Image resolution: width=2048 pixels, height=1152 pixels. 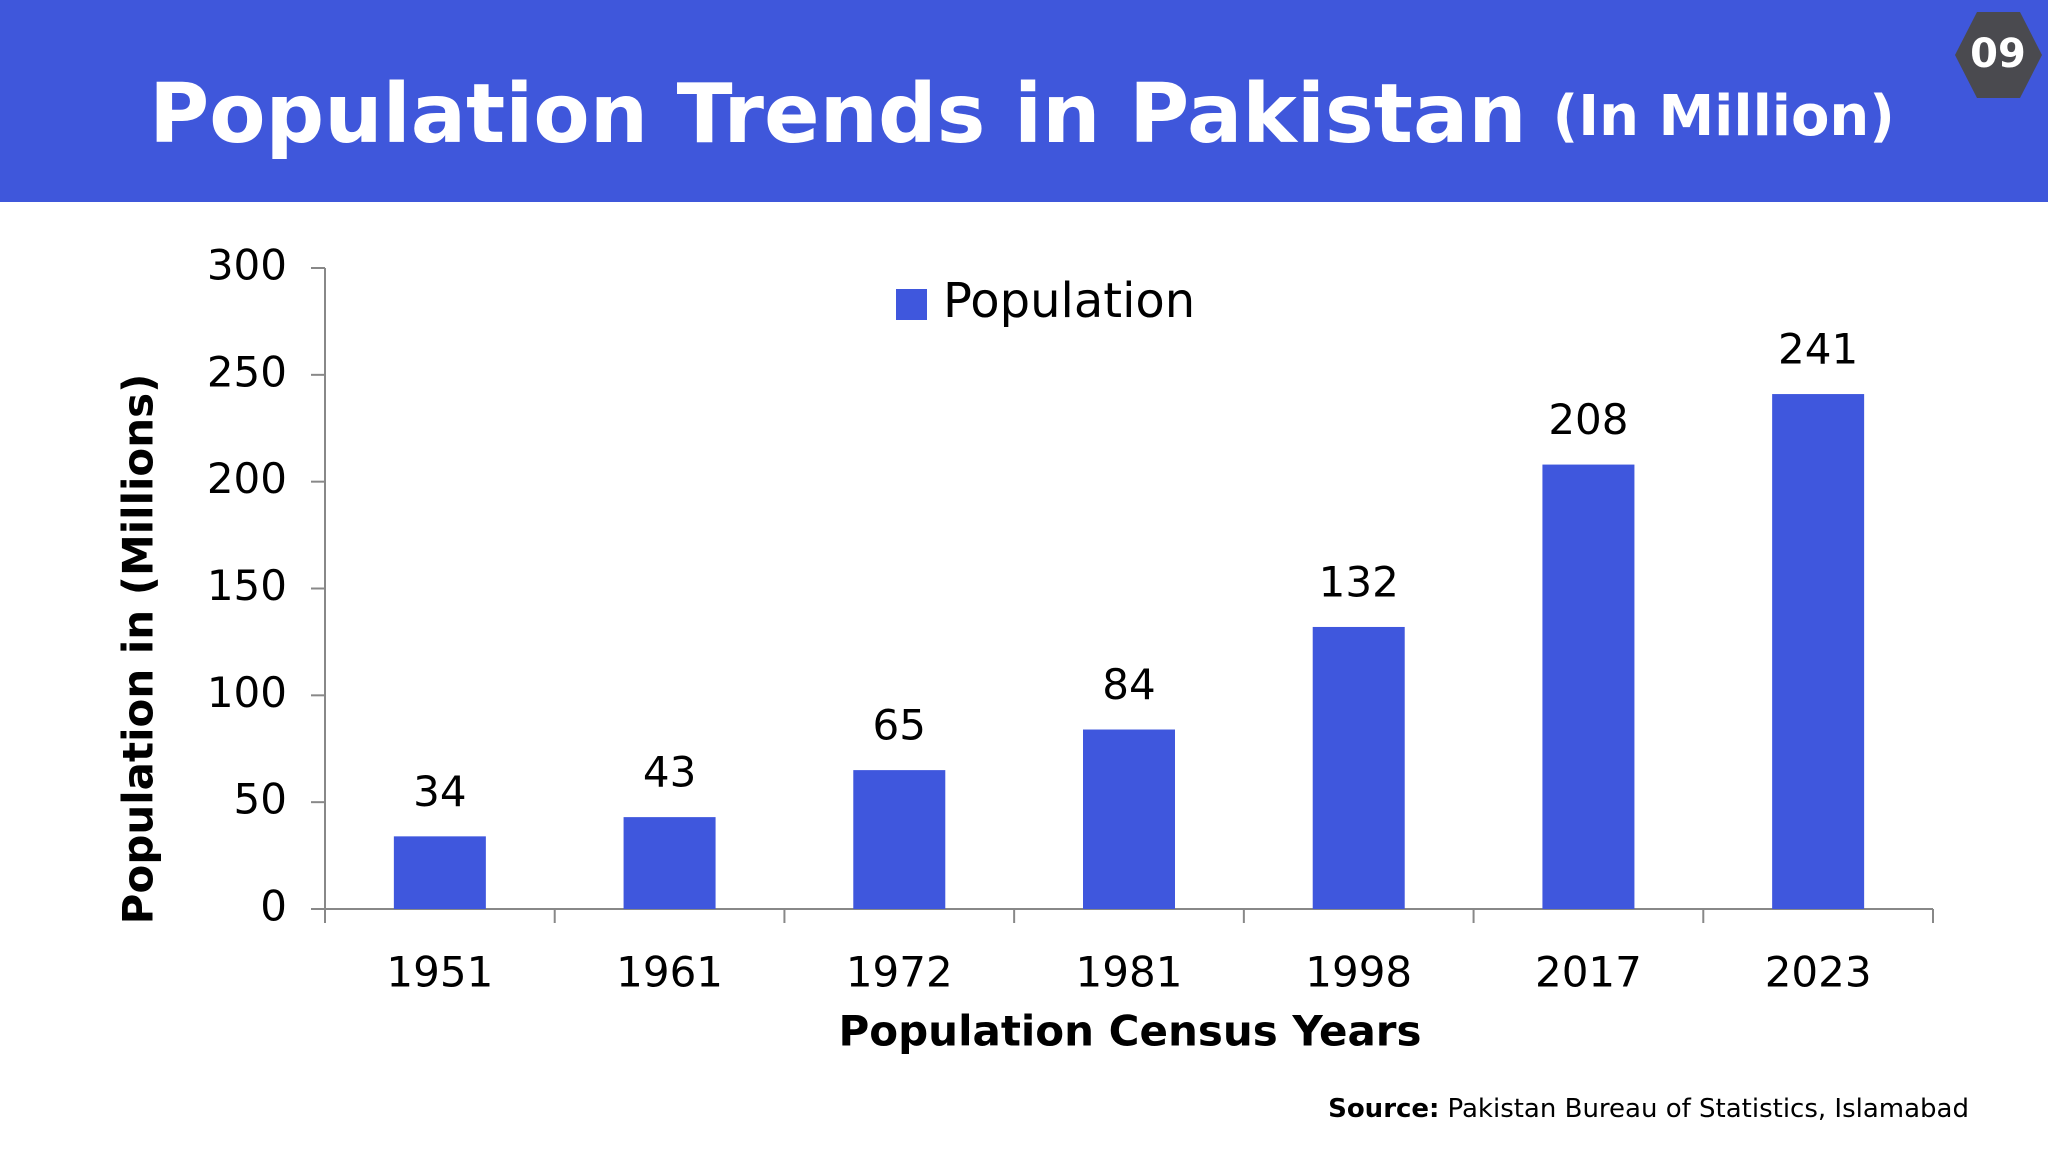 I want to click on y-tick-label: 100, so click(x=247, y=692).